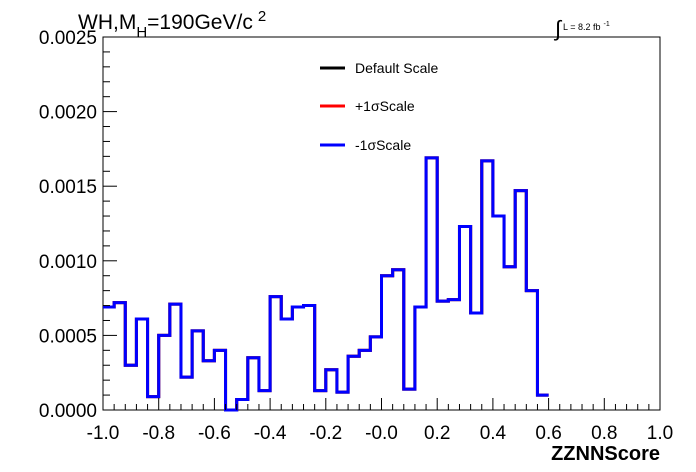  What do you see at coordinates (172, 24) in the screenshot?
I see `chart-title: WH,MH=190GeV/c 2` at bounding box center [172, 24].